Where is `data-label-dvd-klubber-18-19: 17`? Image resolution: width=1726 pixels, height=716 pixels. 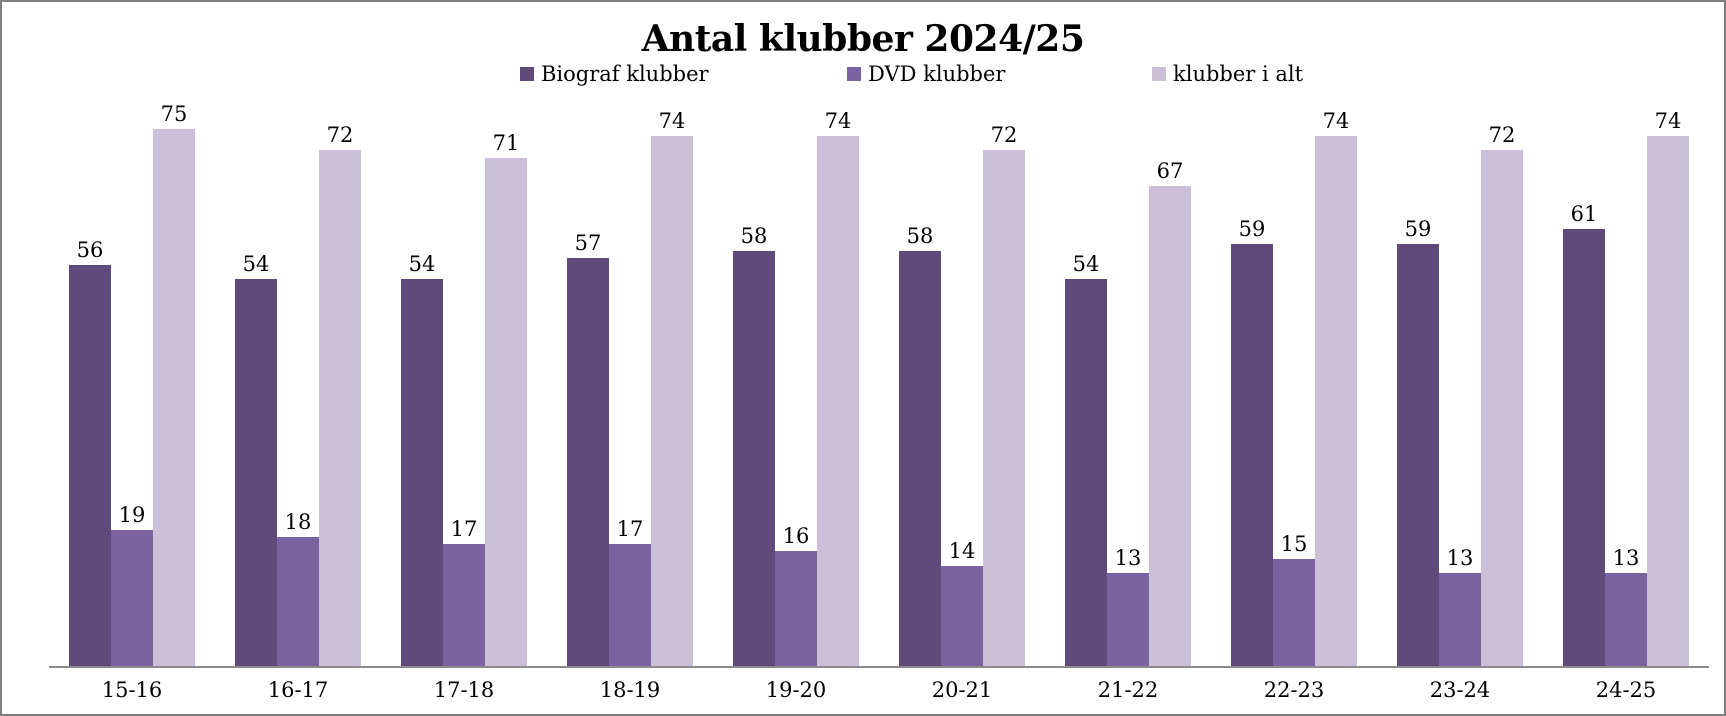
data-label-dvd-klubber-18-19: 17 is located at coordinates (630, 528).